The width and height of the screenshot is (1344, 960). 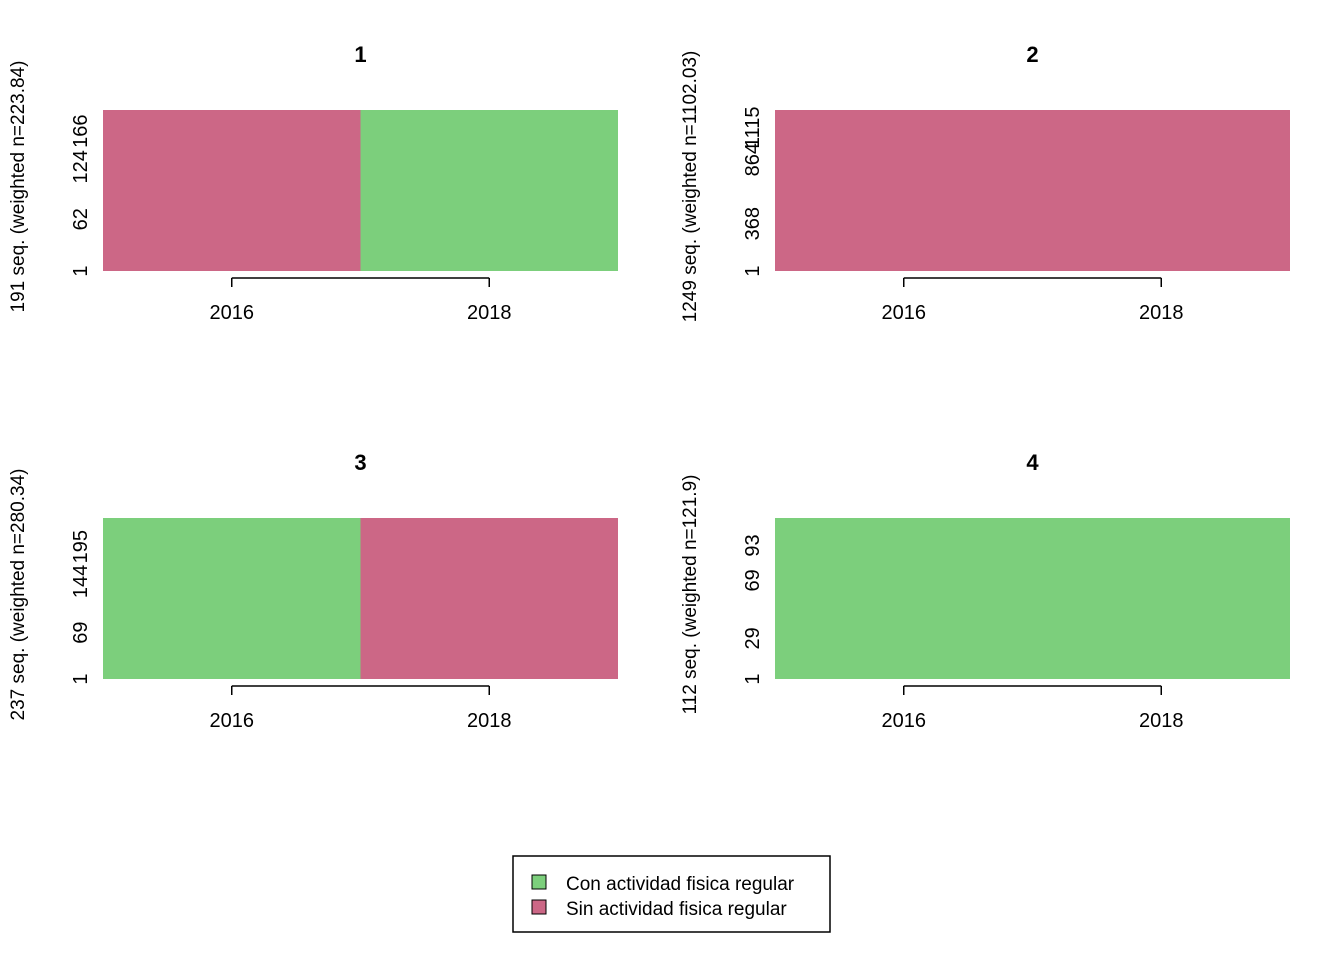 I want to click on panel-title: 4, so click(x=1032, y=462).